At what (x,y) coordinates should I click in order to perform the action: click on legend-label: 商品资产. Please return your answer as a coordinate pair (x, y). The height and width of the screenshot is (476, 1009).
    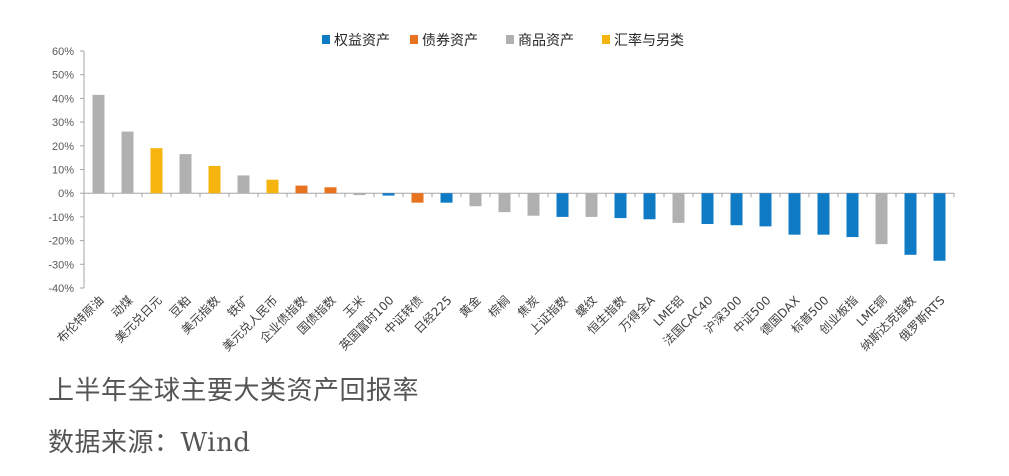
    Looking at the image, I should click on (546, 41).